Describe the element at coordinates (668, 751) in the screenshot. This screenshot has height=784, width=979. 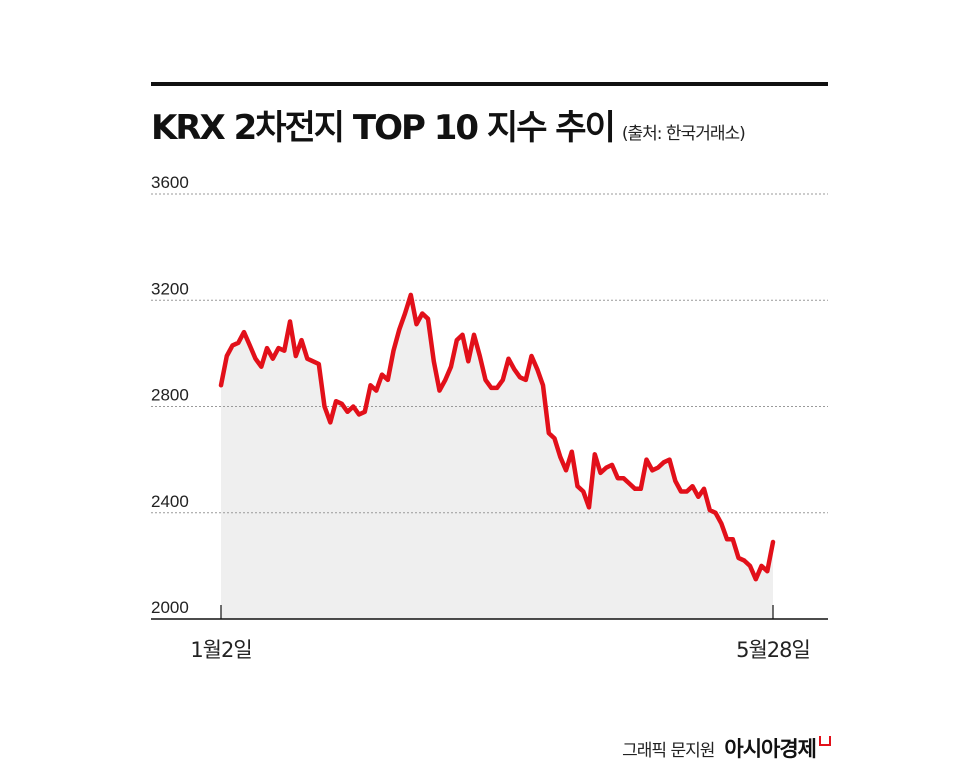
I see `graphic-credit: 그래픽 문지원` at that location.